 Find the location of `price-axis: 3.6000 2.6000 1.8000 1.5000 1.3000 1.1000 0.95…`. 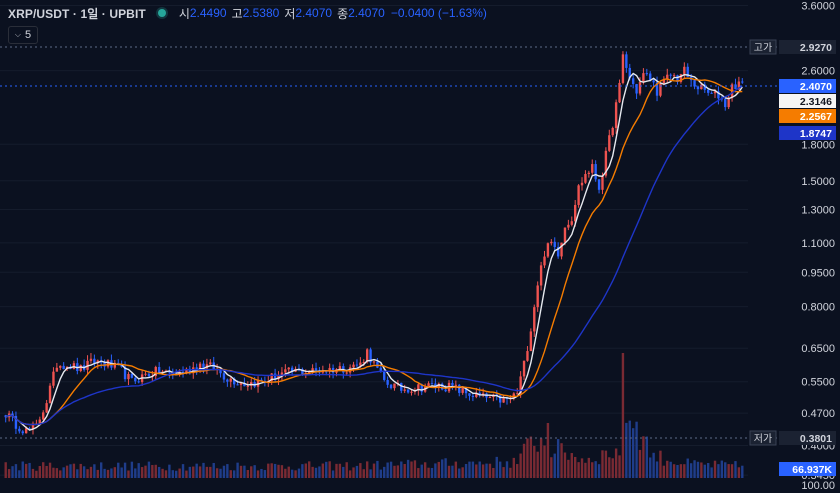

price-axis: 3.6000 2.6000 1.8000 1.5000 1.3000 1.1000 0.95… is located at coordinates (818, 246).